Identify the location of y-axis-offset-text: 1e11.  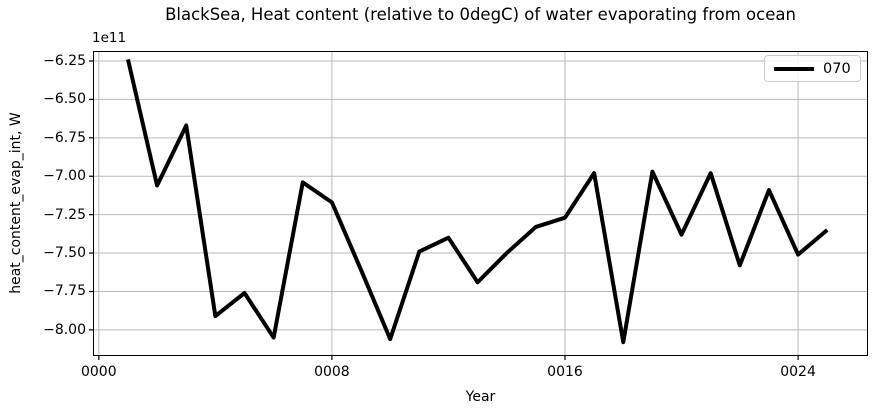
(109, 38).